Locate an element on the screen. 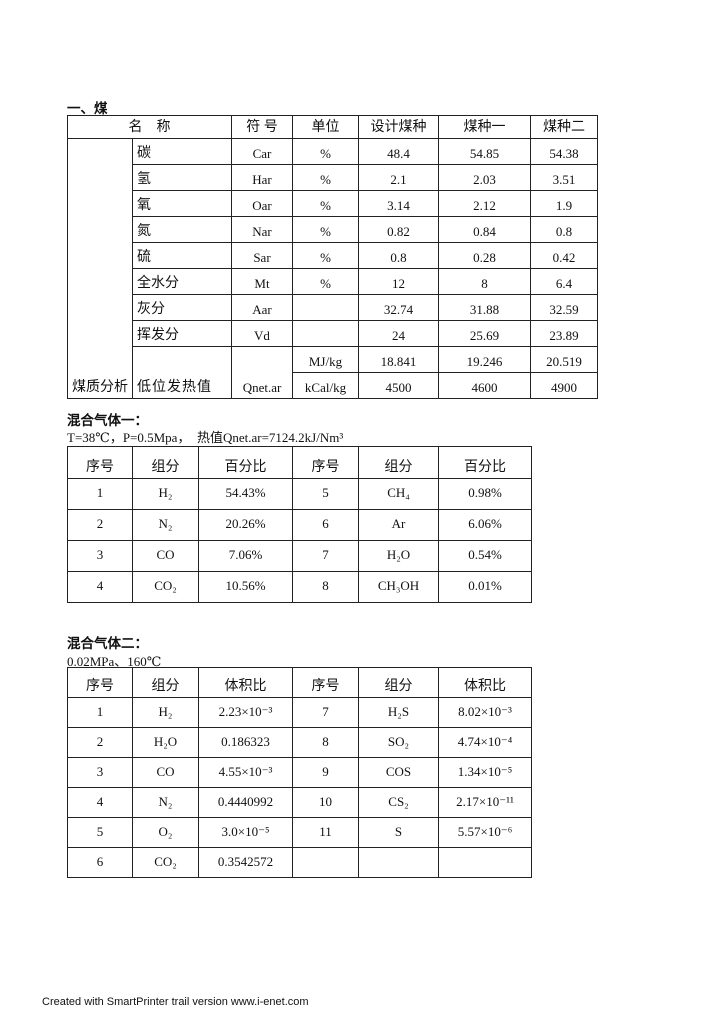 The width and height of the screenshot is (725, 1024). value-coal2: 0.8 is located at coordinates (564, 229).